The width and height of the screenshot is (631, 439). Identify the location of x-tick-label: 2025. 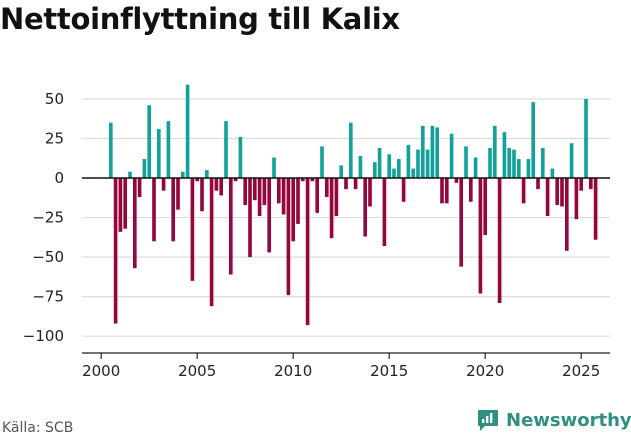
(581, 371).